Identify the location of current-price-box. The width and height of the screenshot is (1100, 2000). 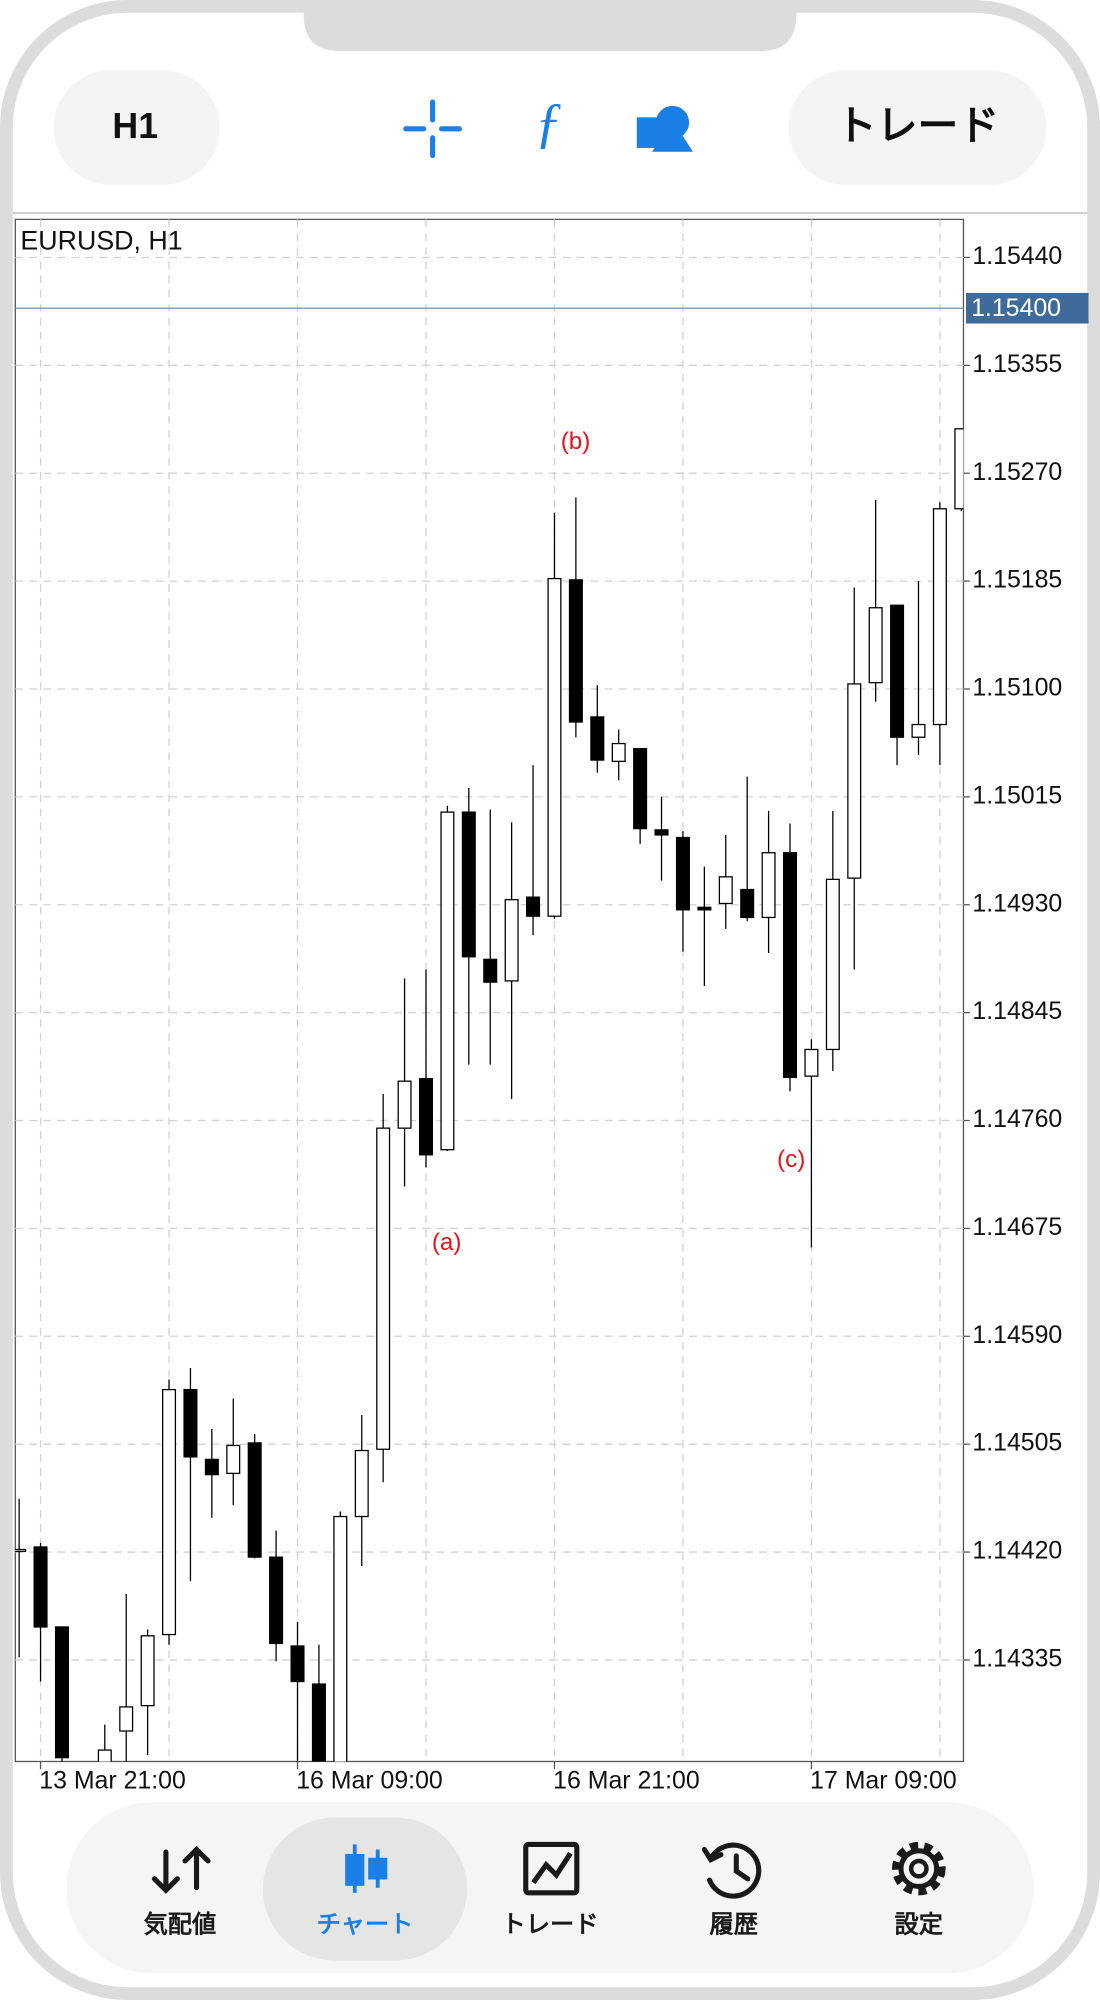
(1027, 308).